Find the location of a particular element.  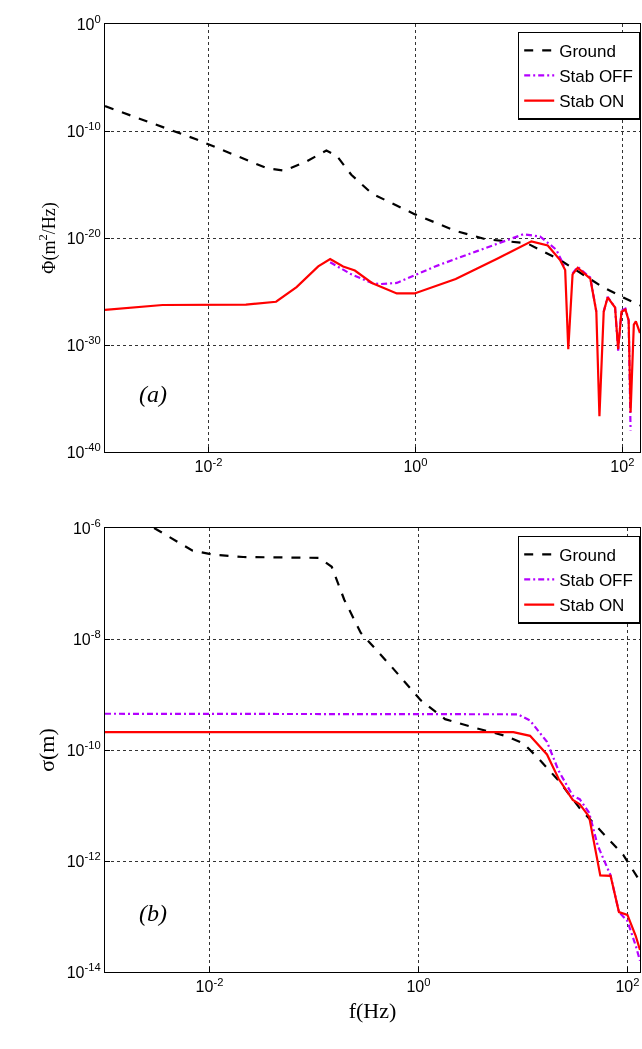

annotation: (b) is located at coordinates (153, 913).